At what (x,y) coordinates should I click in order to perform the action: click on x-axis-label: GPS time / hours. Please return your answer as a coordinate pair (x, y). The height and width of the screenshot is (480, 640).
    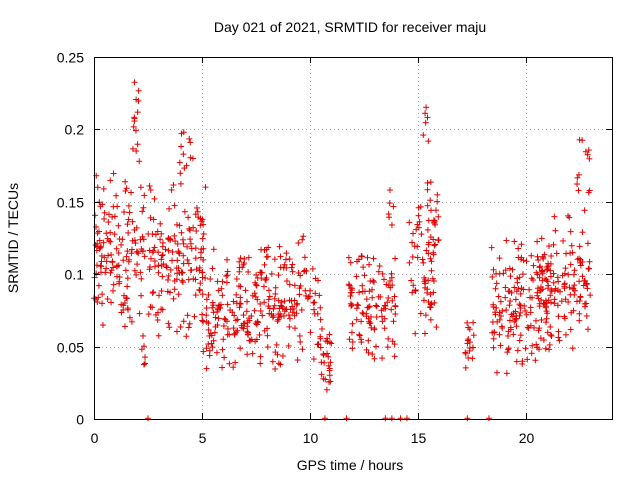
    Looking at the image, I should click on (350, 465).